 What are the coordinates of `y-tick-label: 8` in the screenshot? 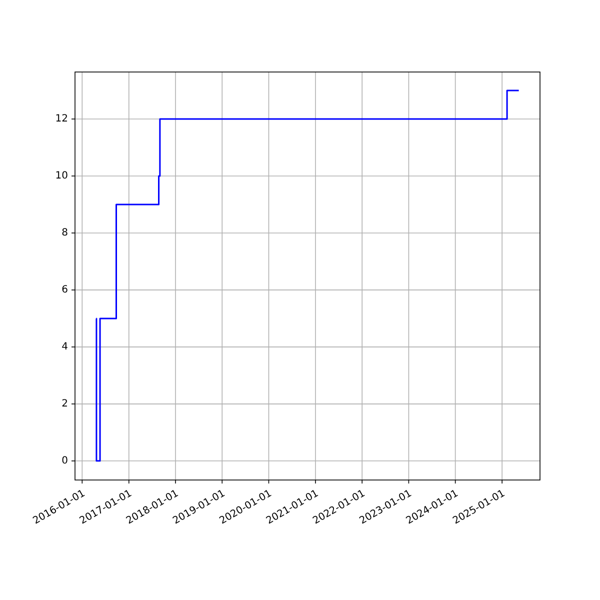 It's located at (65, 232).